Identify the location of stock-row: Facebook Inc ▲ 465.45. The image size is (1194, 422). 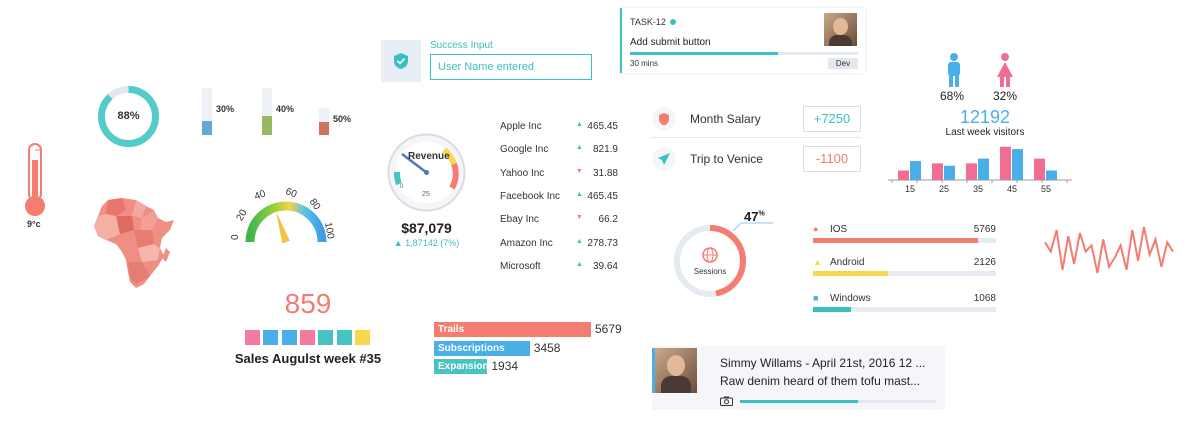
(559, 199).